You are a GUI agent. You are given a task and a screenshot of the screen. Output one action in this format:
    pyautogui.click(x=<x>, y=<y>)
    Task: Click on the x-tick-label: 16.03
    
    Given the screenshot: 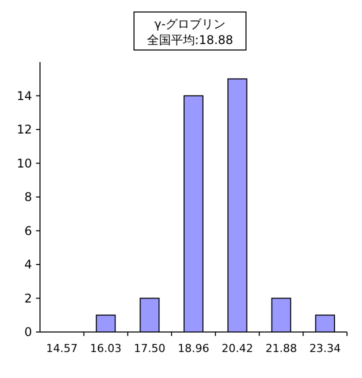 What is the action you would take?
    pyautogui.click(x=106, y=348)
    